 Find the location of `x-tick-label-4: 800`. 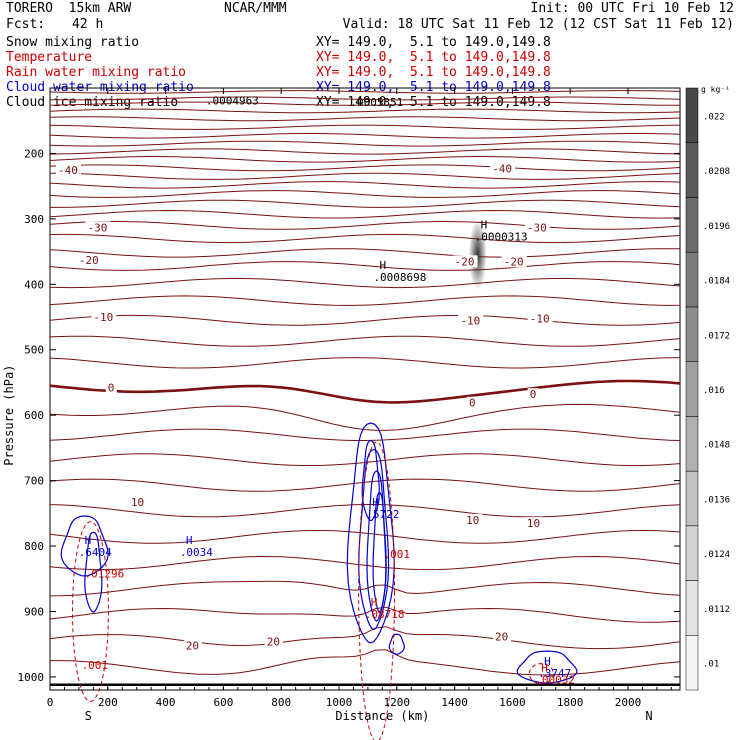

x-tick-label-4: 800 is located at coordinates (281, 702).